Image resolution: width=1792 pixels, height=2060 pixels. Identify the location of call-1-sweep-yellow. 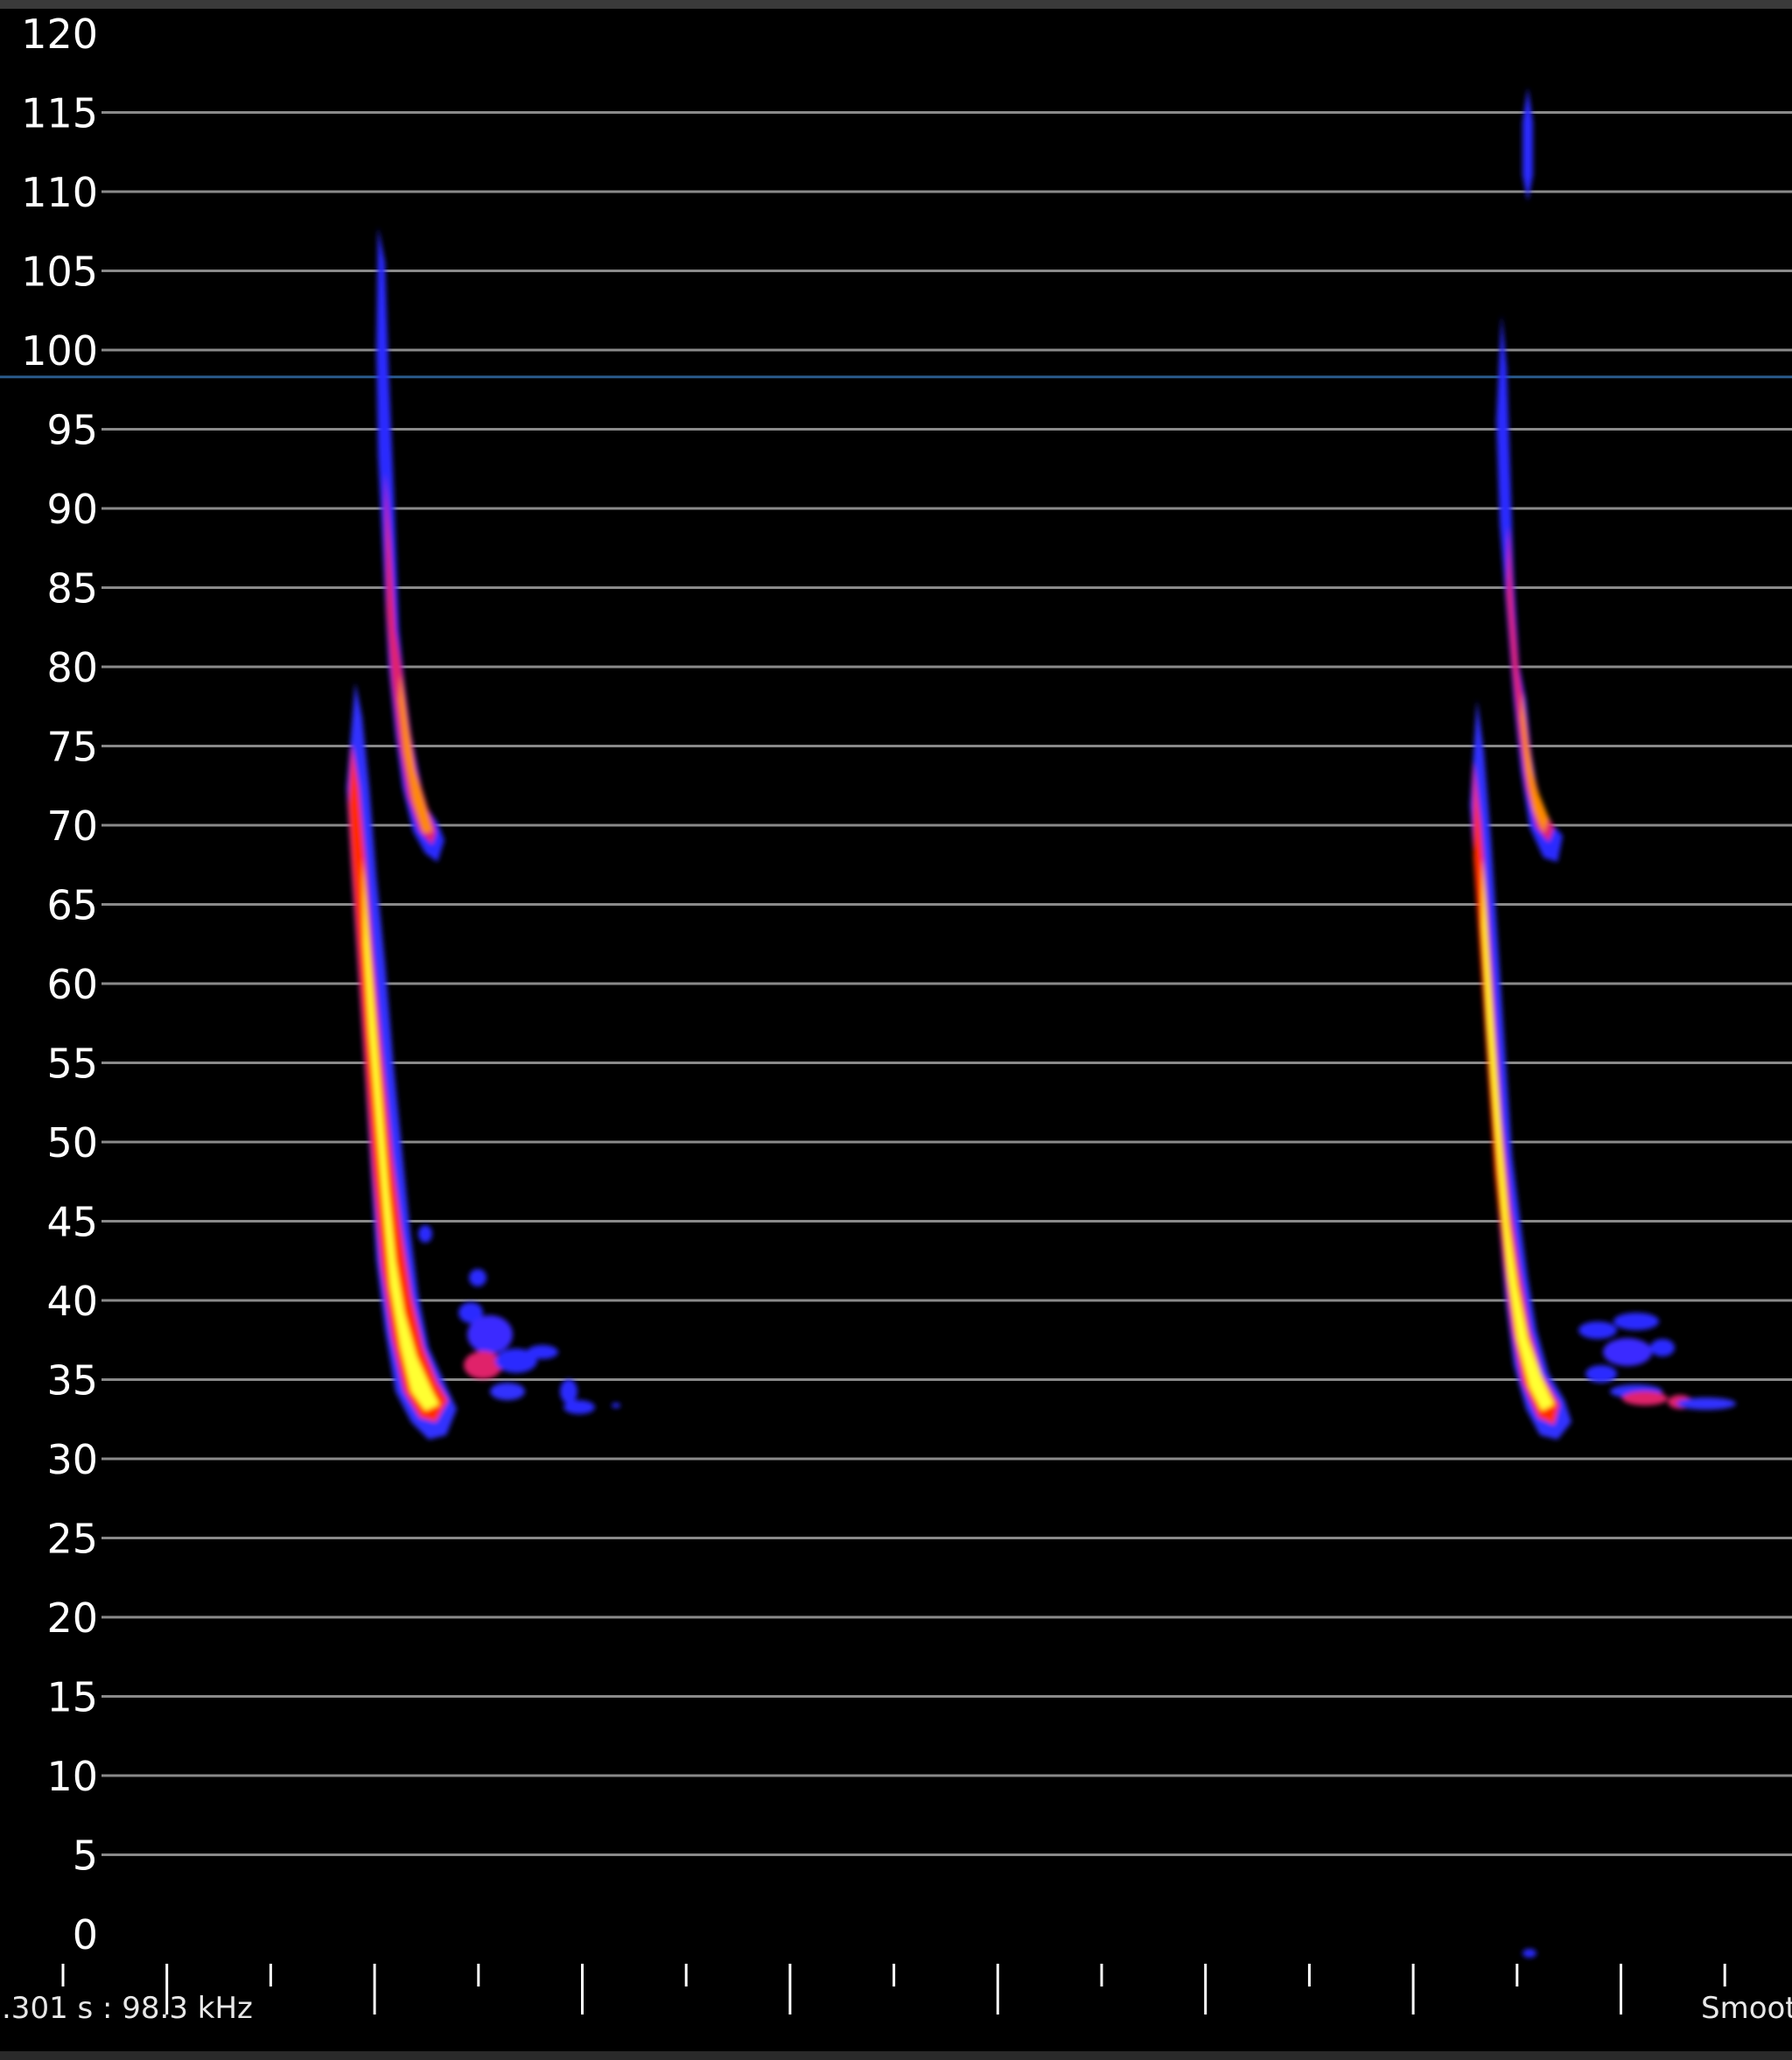
(400, 1134).